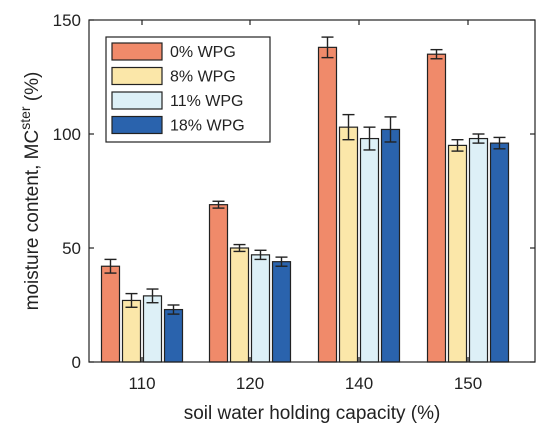 The width and height of the screenshot is (550, 437). I want to click on y-tick-label-50: 50, so click(71, 248).